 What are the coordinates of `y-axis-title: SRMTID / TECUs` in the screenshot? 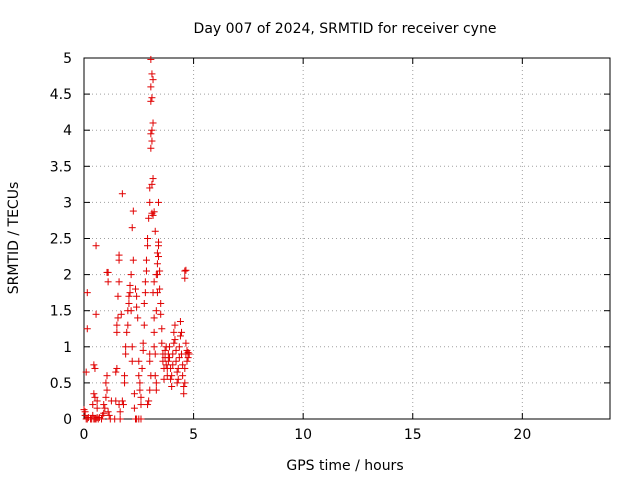 It's located at (14, 238).